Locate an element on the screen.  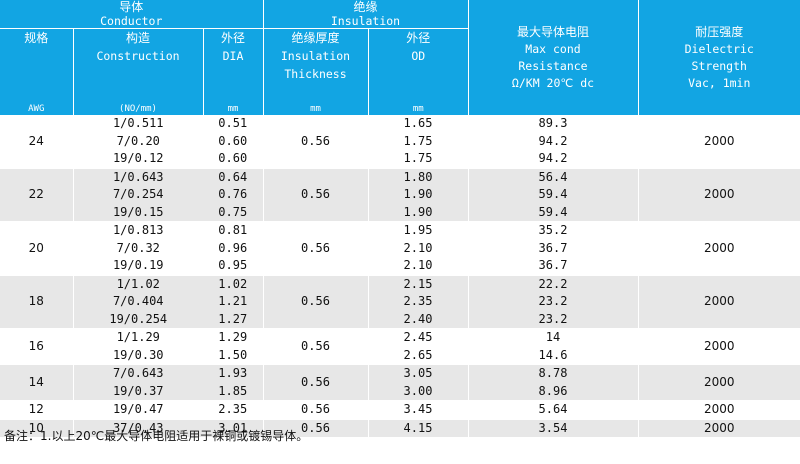
table-row: 7/0.20 0.60 1.75 94.2 is located at coordinates (400, 141).